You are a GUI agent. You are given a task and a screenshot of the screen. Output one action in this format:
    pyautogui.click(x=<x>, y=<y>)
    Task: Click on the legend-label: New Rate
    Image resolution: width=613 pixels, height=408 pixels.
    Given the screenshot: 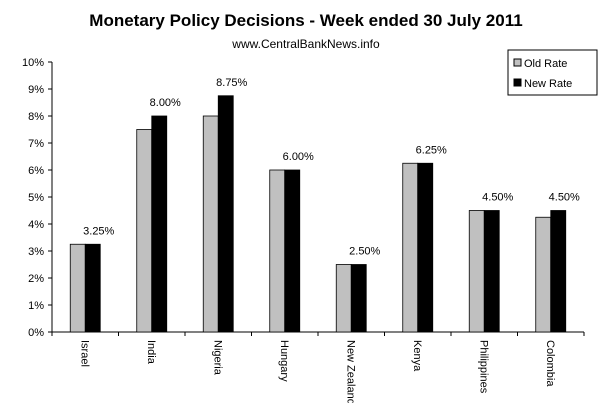 What is the action you would take?
    pyautogui.click(x=548, y=84)
    